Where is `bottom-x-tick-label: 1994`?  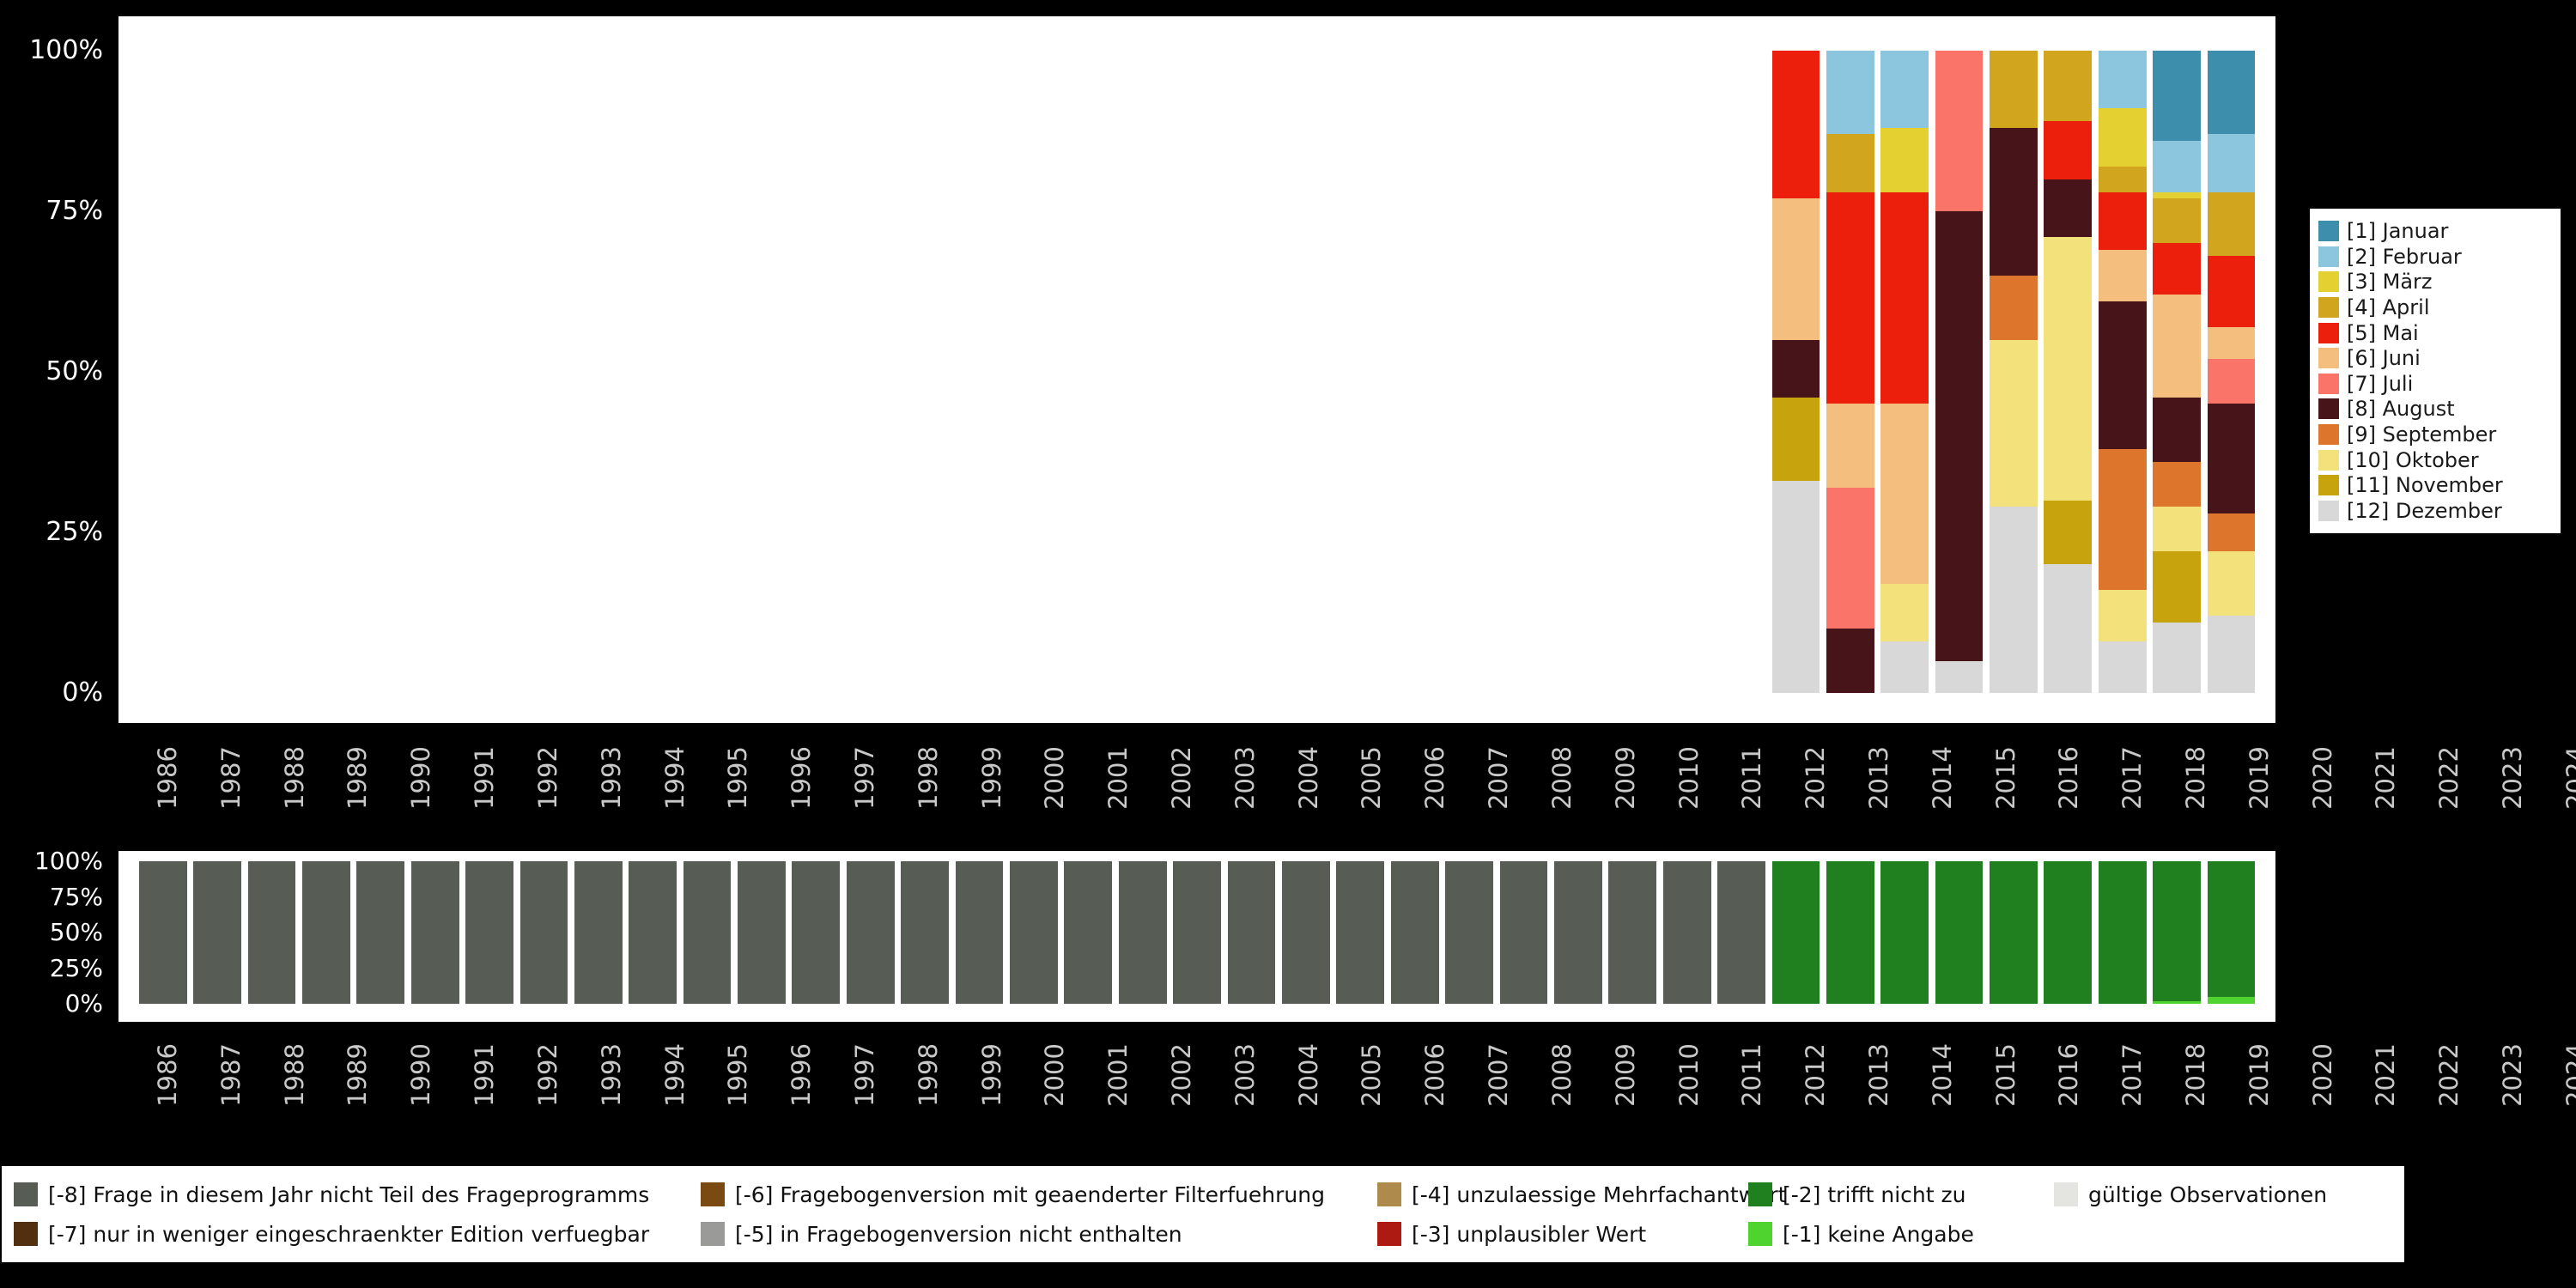 bottom-x-tick-label: 1994 is located at coordinates (674, 1075).